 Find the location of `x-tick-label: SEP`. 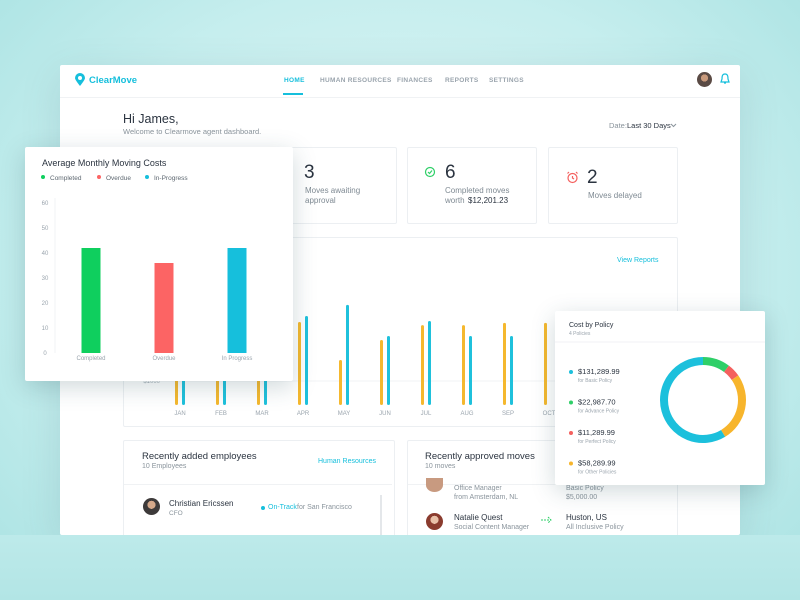

x-tick-label: SEP is located at coordinates (508, 414).